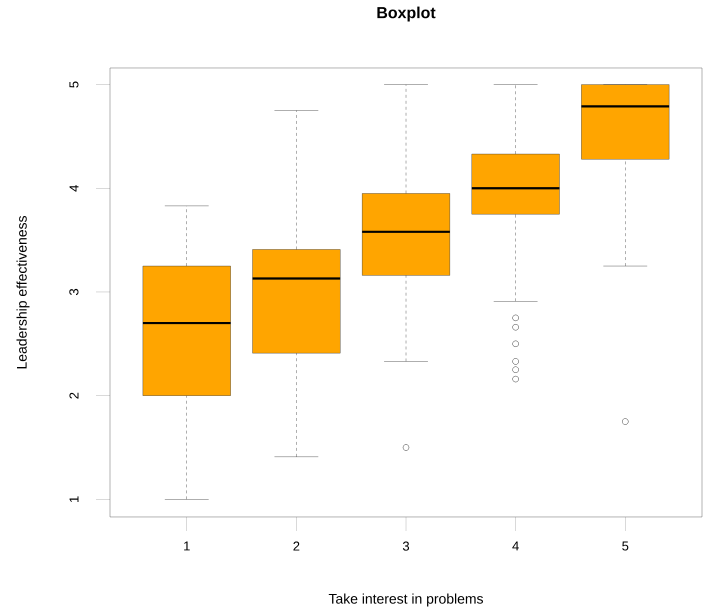 The image size is (704, 611). Describe the element at coordinates (73, 395) in the screenshot. I see `y-tick-label: 2` at that location.